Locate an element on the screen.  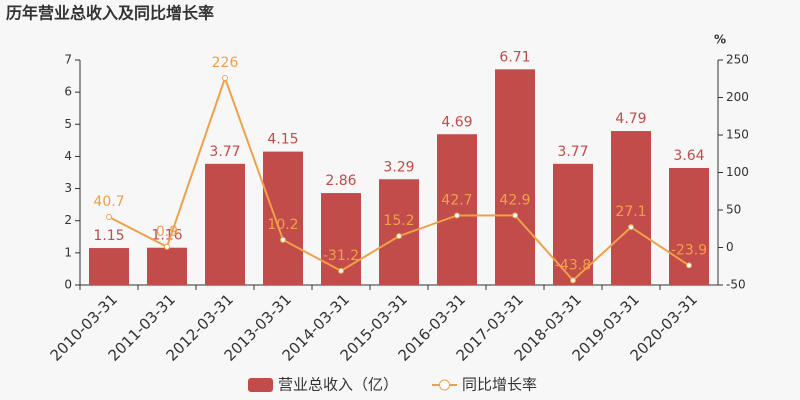
y2-tick-label: 100 is located at coordinates (737, 172).